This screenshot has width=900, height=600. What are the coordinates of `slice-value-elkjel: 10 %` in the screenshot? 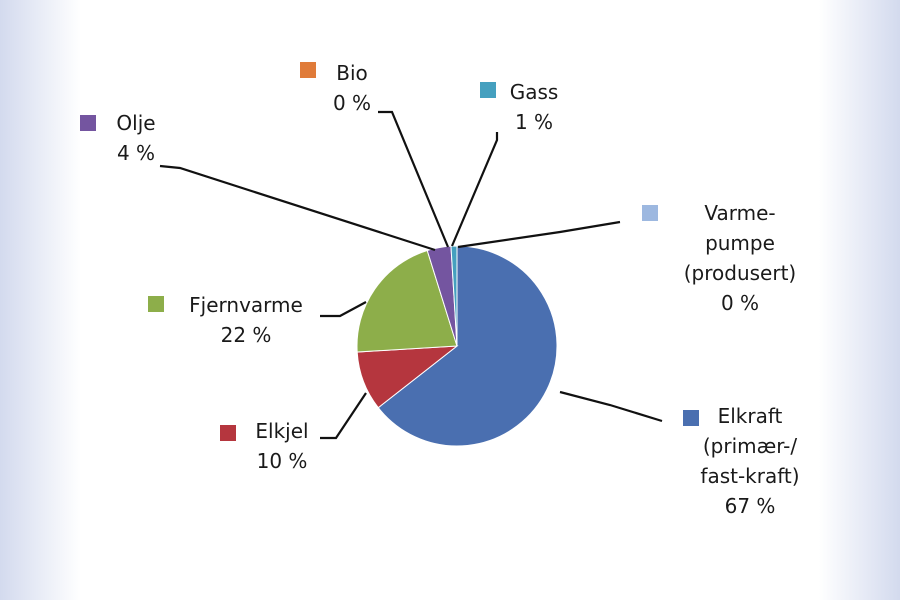 It's located at (282, 461).